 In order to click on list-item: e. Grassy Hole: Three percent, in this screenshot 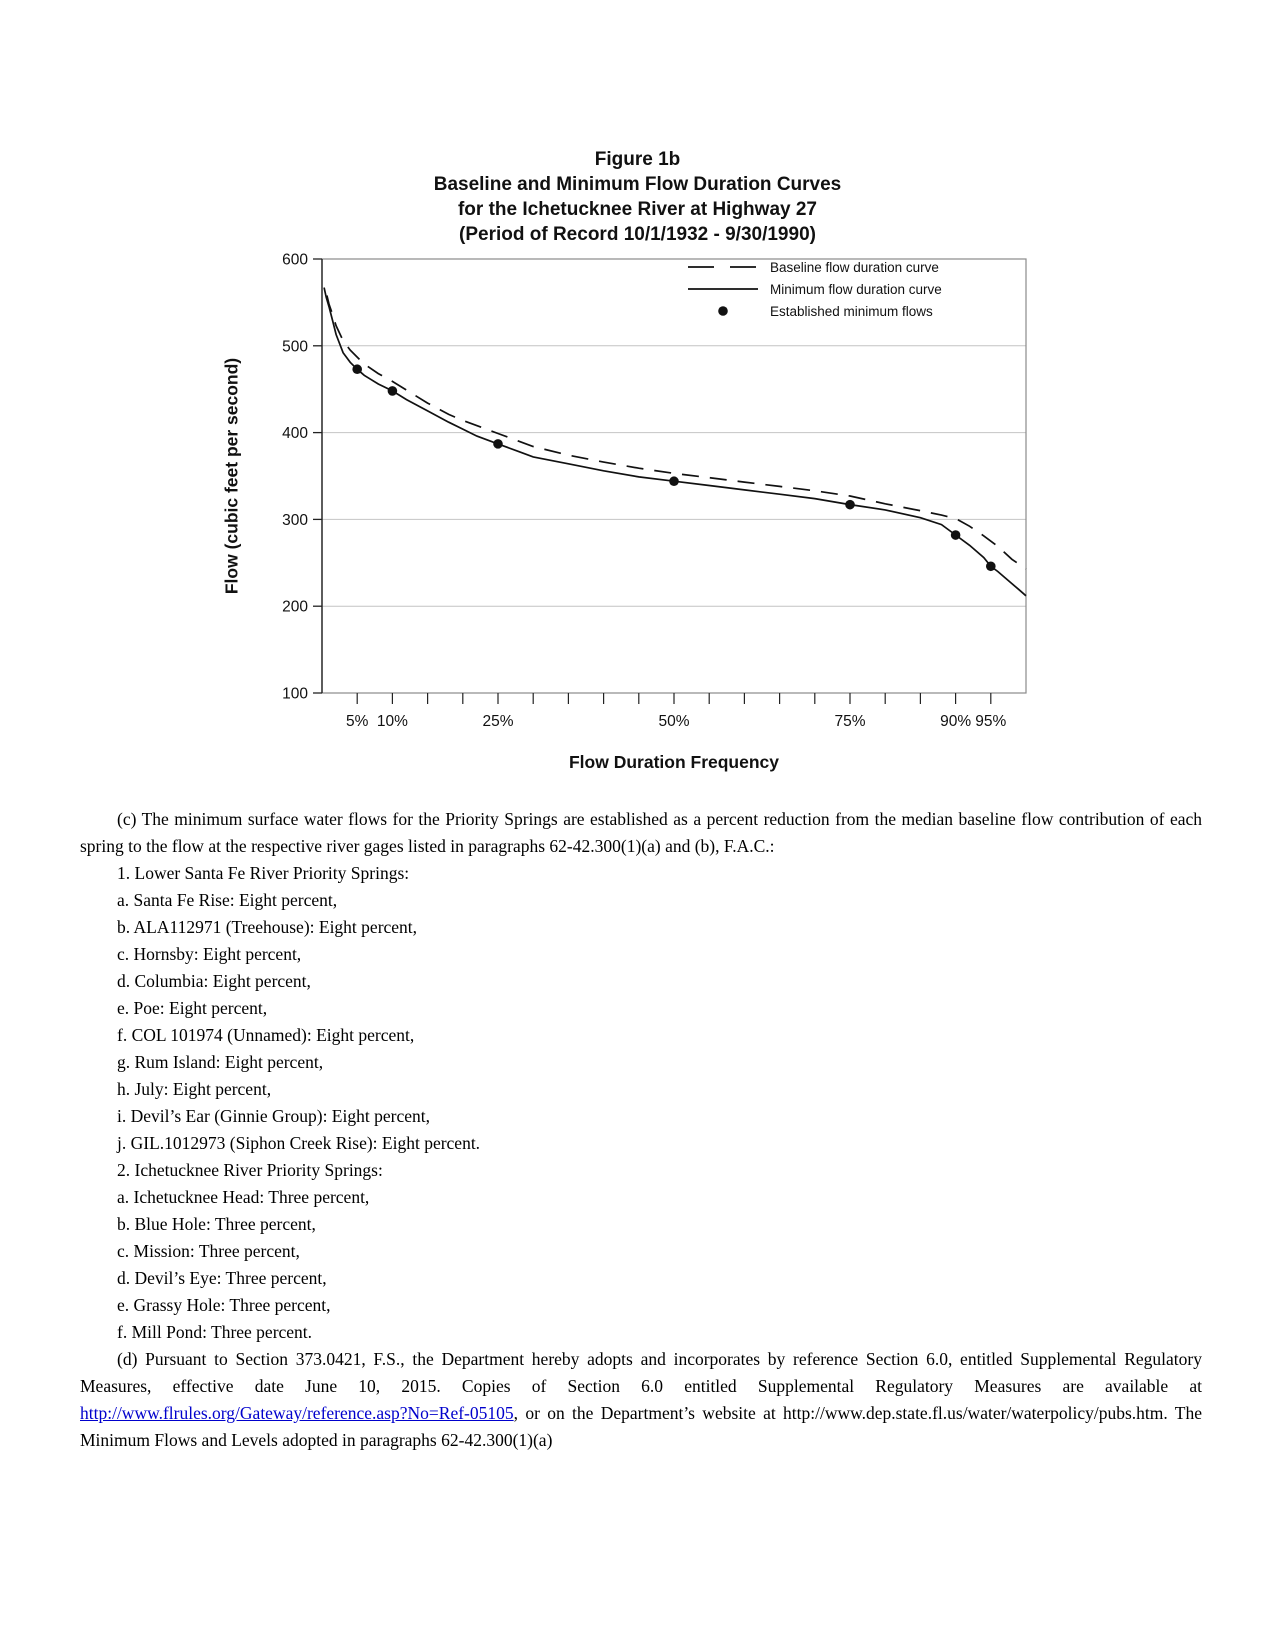, I will do `click(224, 1305)`.